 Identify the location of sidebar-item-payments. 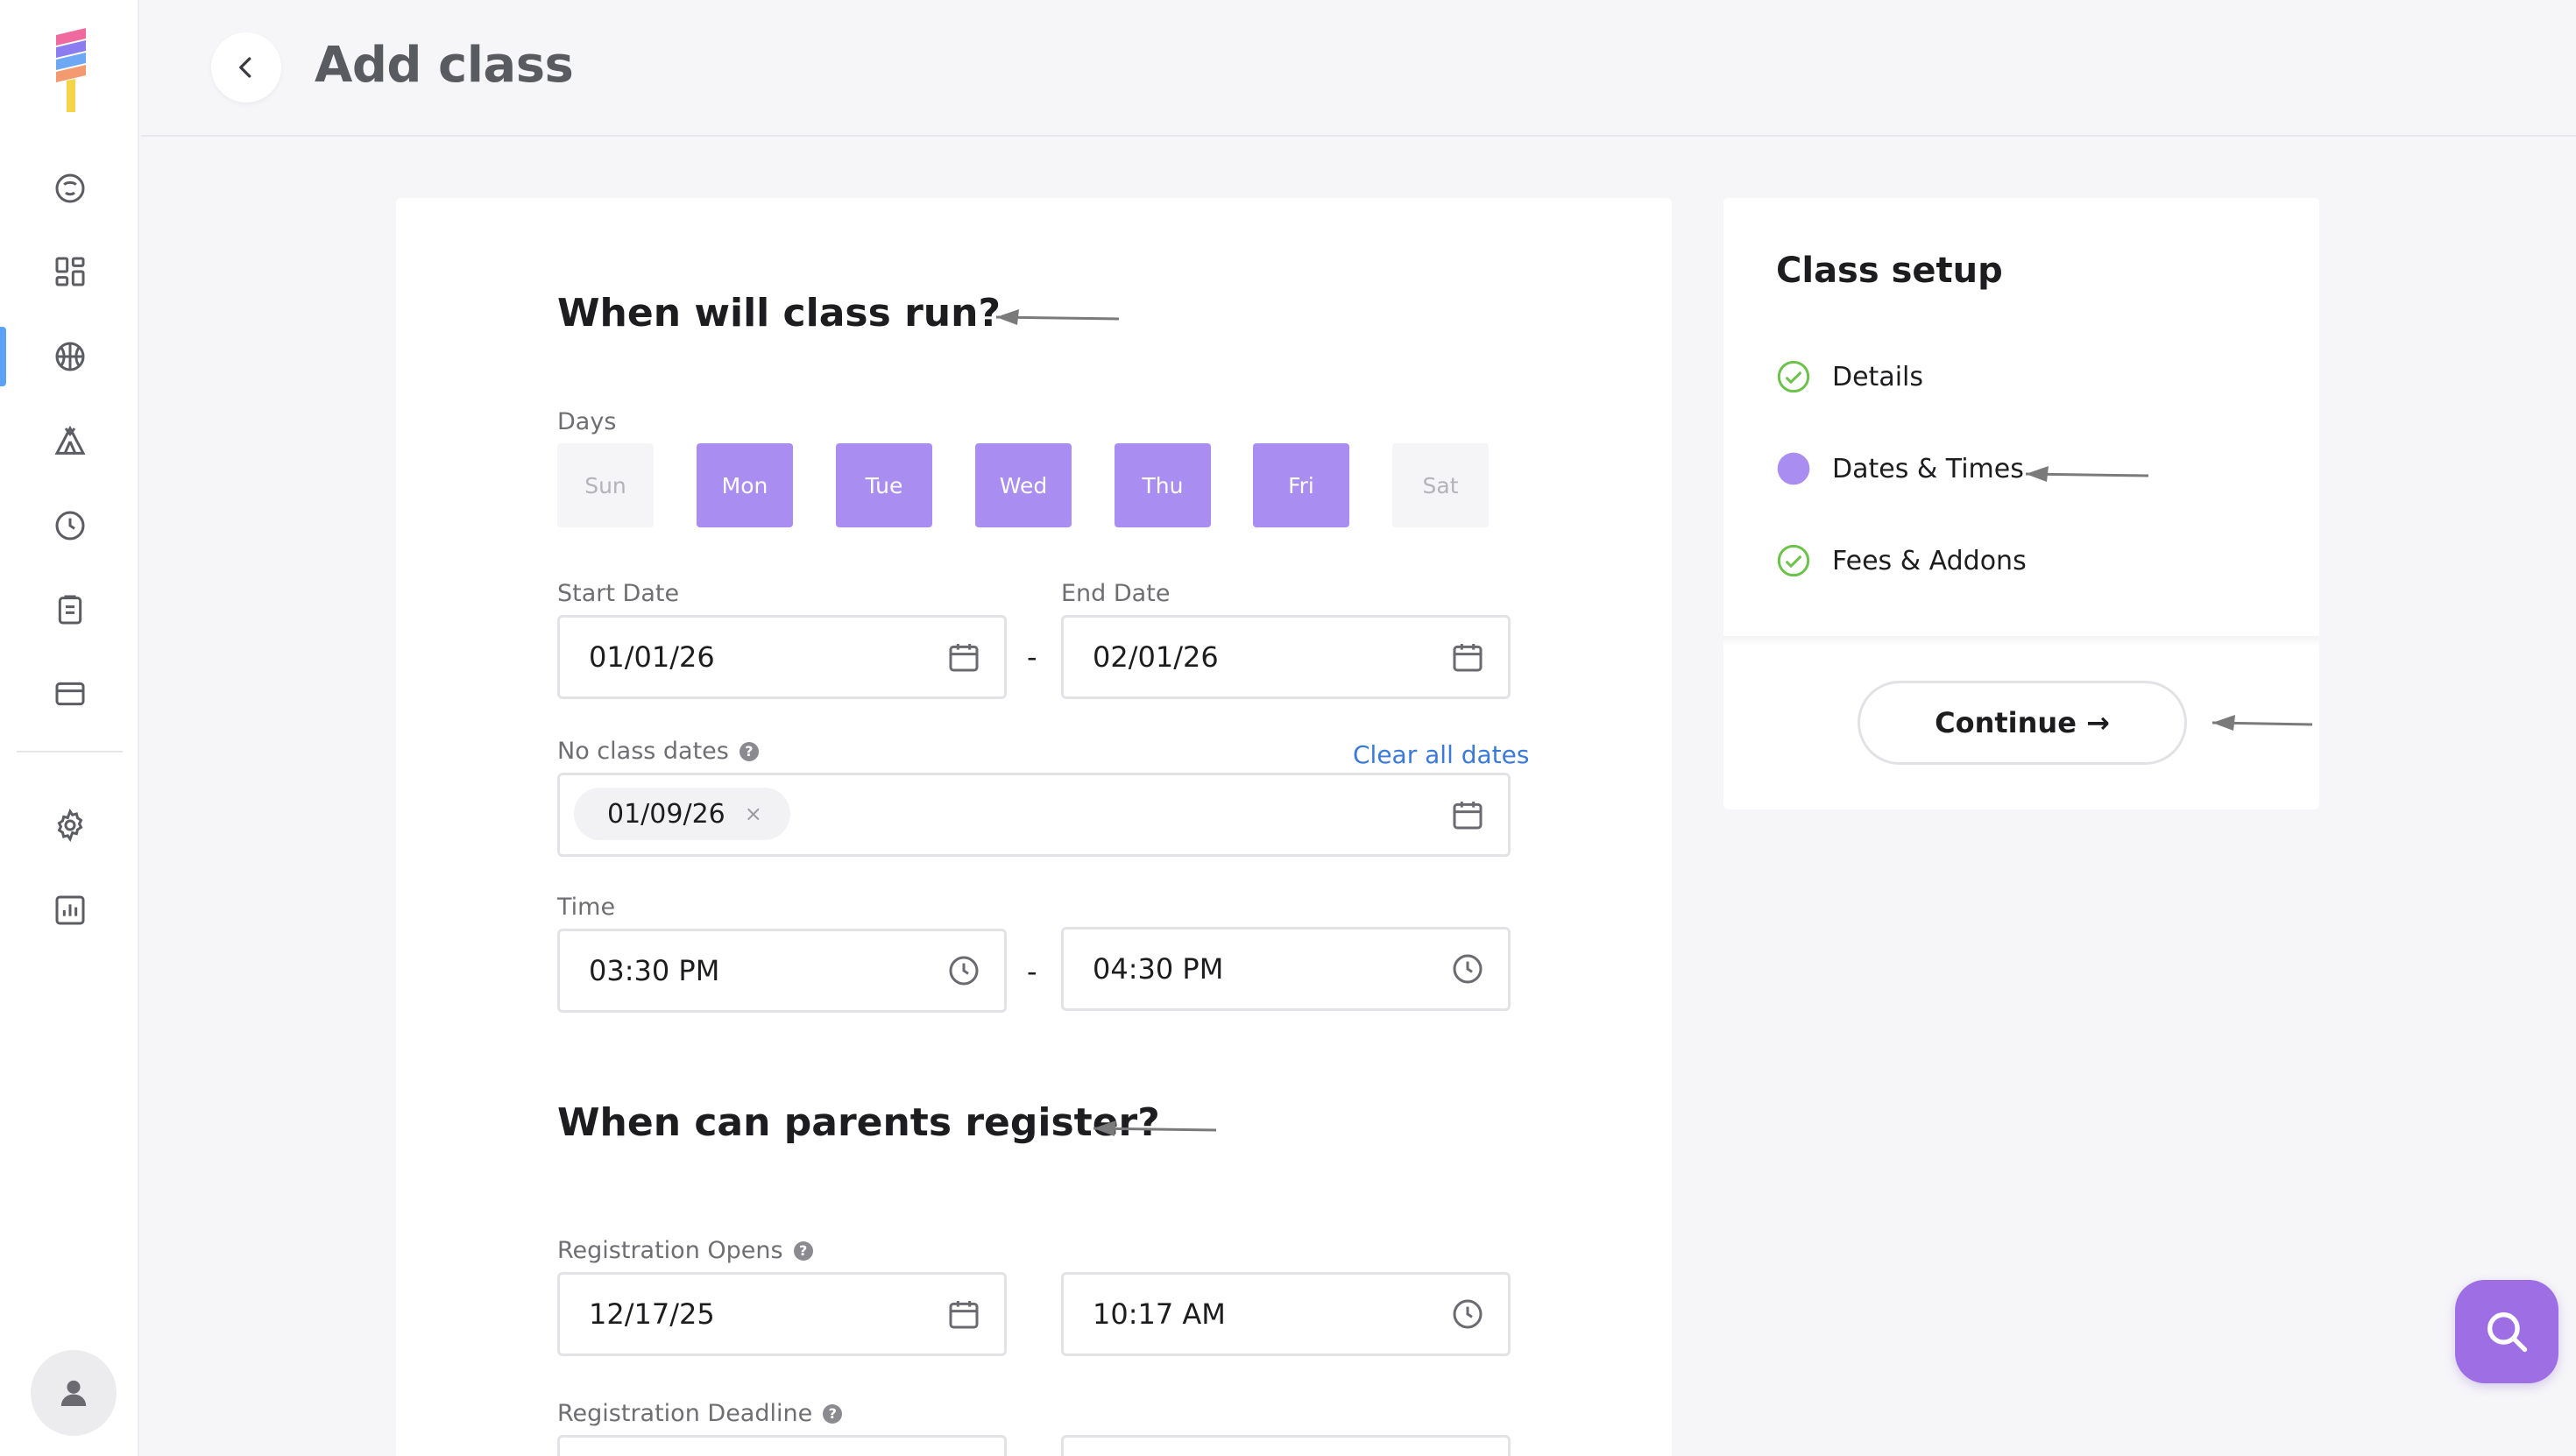
(69, 694).